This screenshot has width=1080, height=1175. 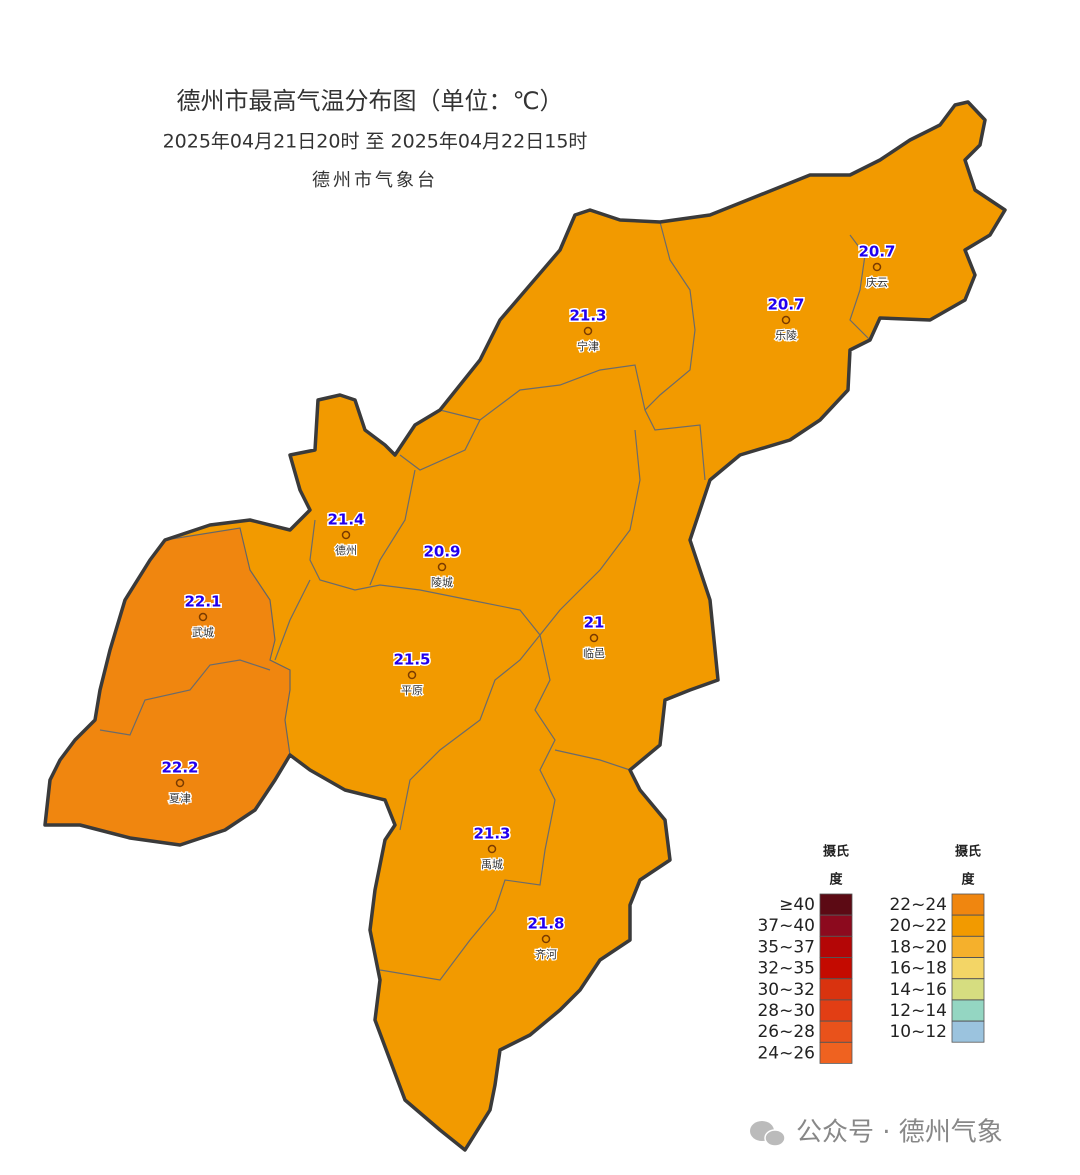 I want to click on legend-label: 14~16, so click(x=918, y=990).